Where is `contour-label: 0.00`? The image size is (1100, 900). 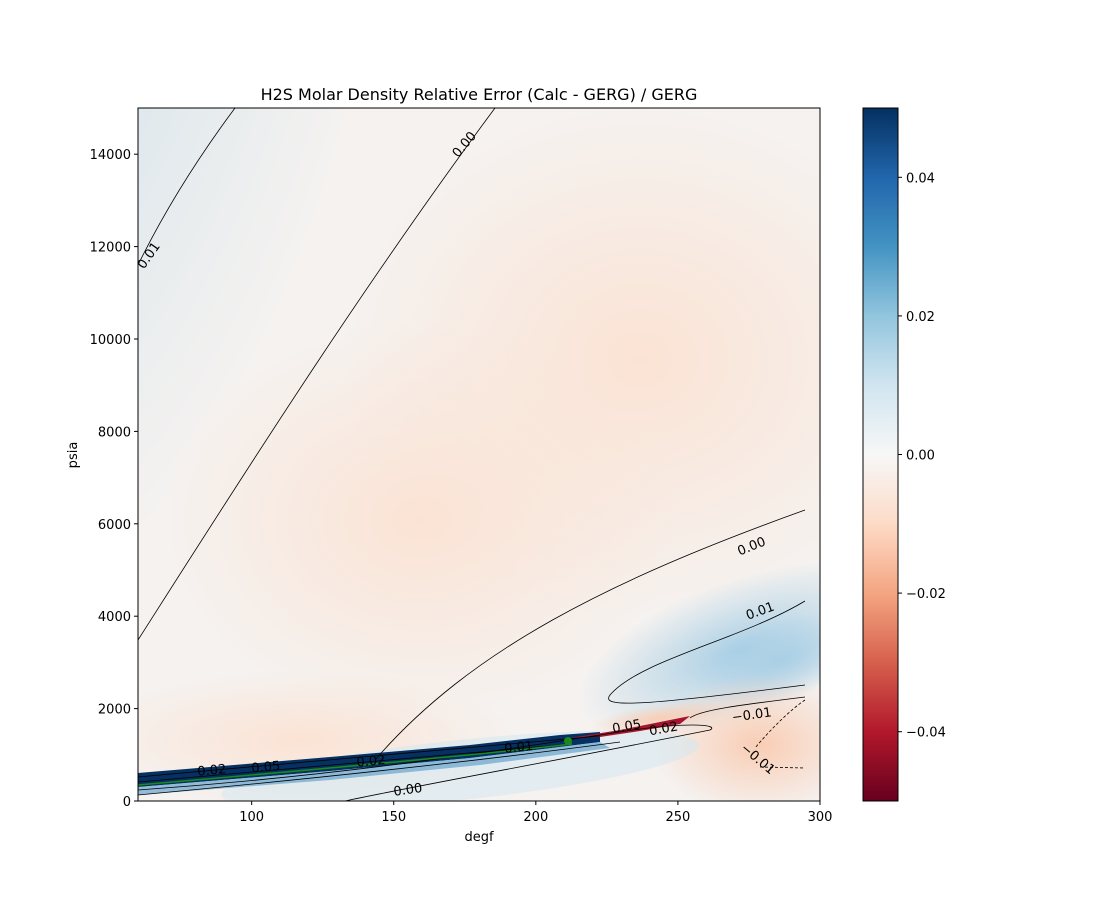 contour-label: 0.00 is located at coordinates (408, 790).